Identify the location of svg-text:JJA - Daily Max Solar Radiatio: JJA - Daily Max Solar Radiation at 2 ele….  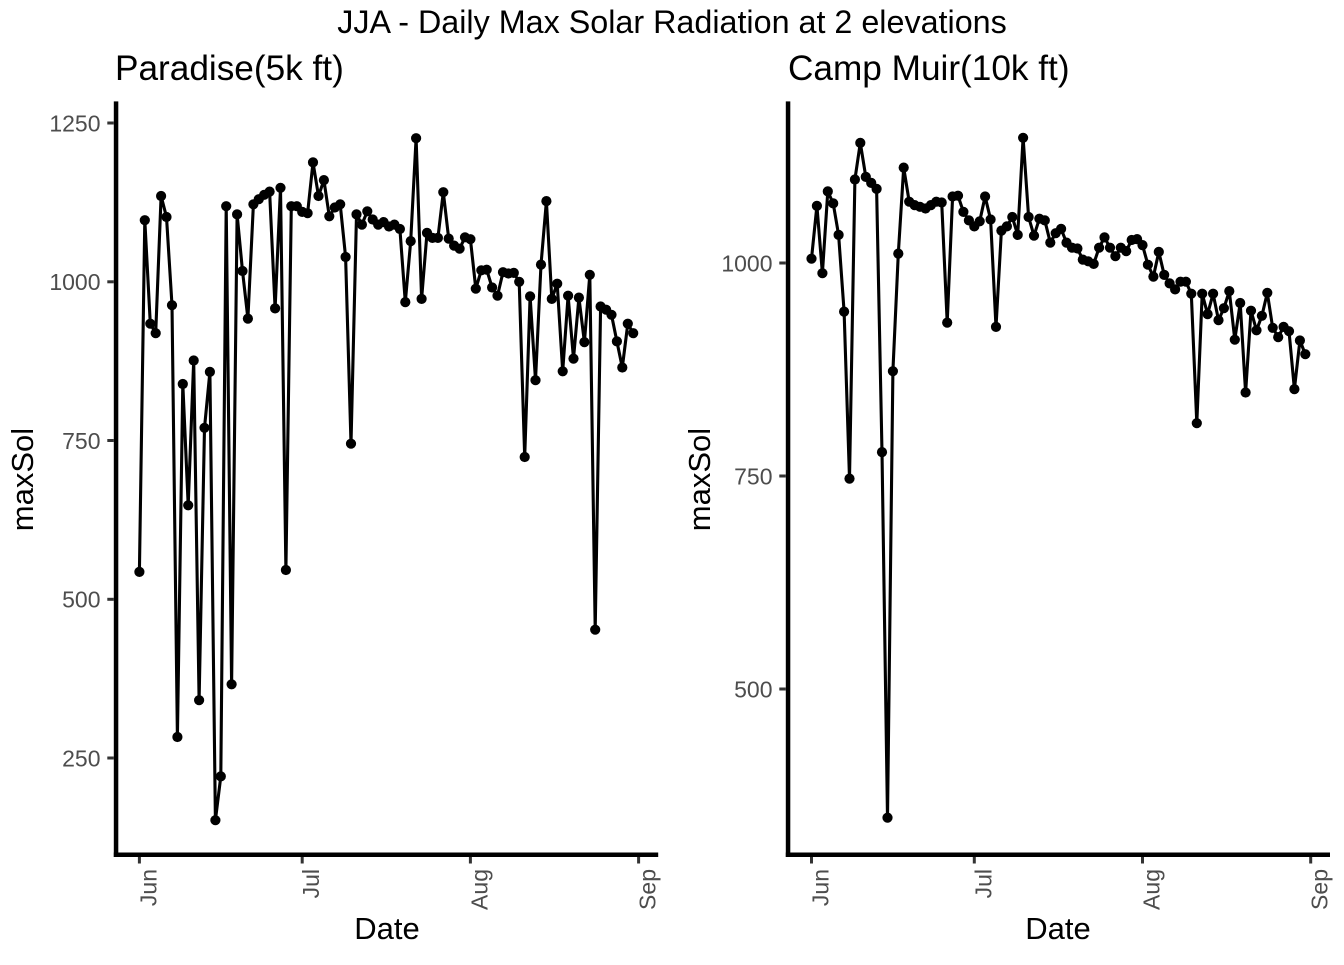
(672, 22).